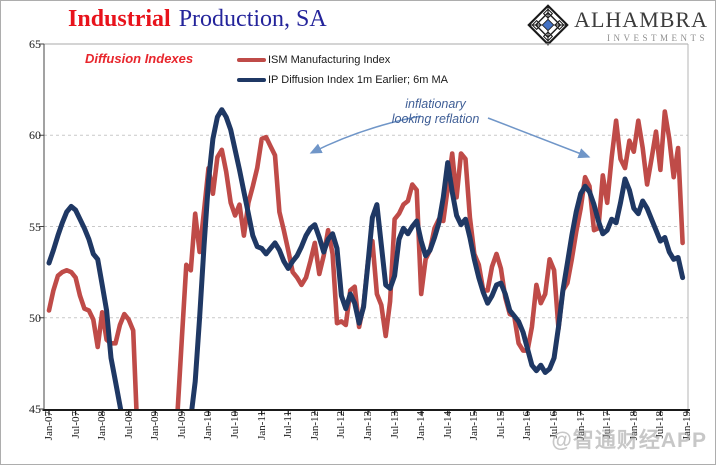  What do you see at coordinates (181, 425) in the screenshot?
I see `x-axis-label: Jul-09` at bounding box center [181, 425].